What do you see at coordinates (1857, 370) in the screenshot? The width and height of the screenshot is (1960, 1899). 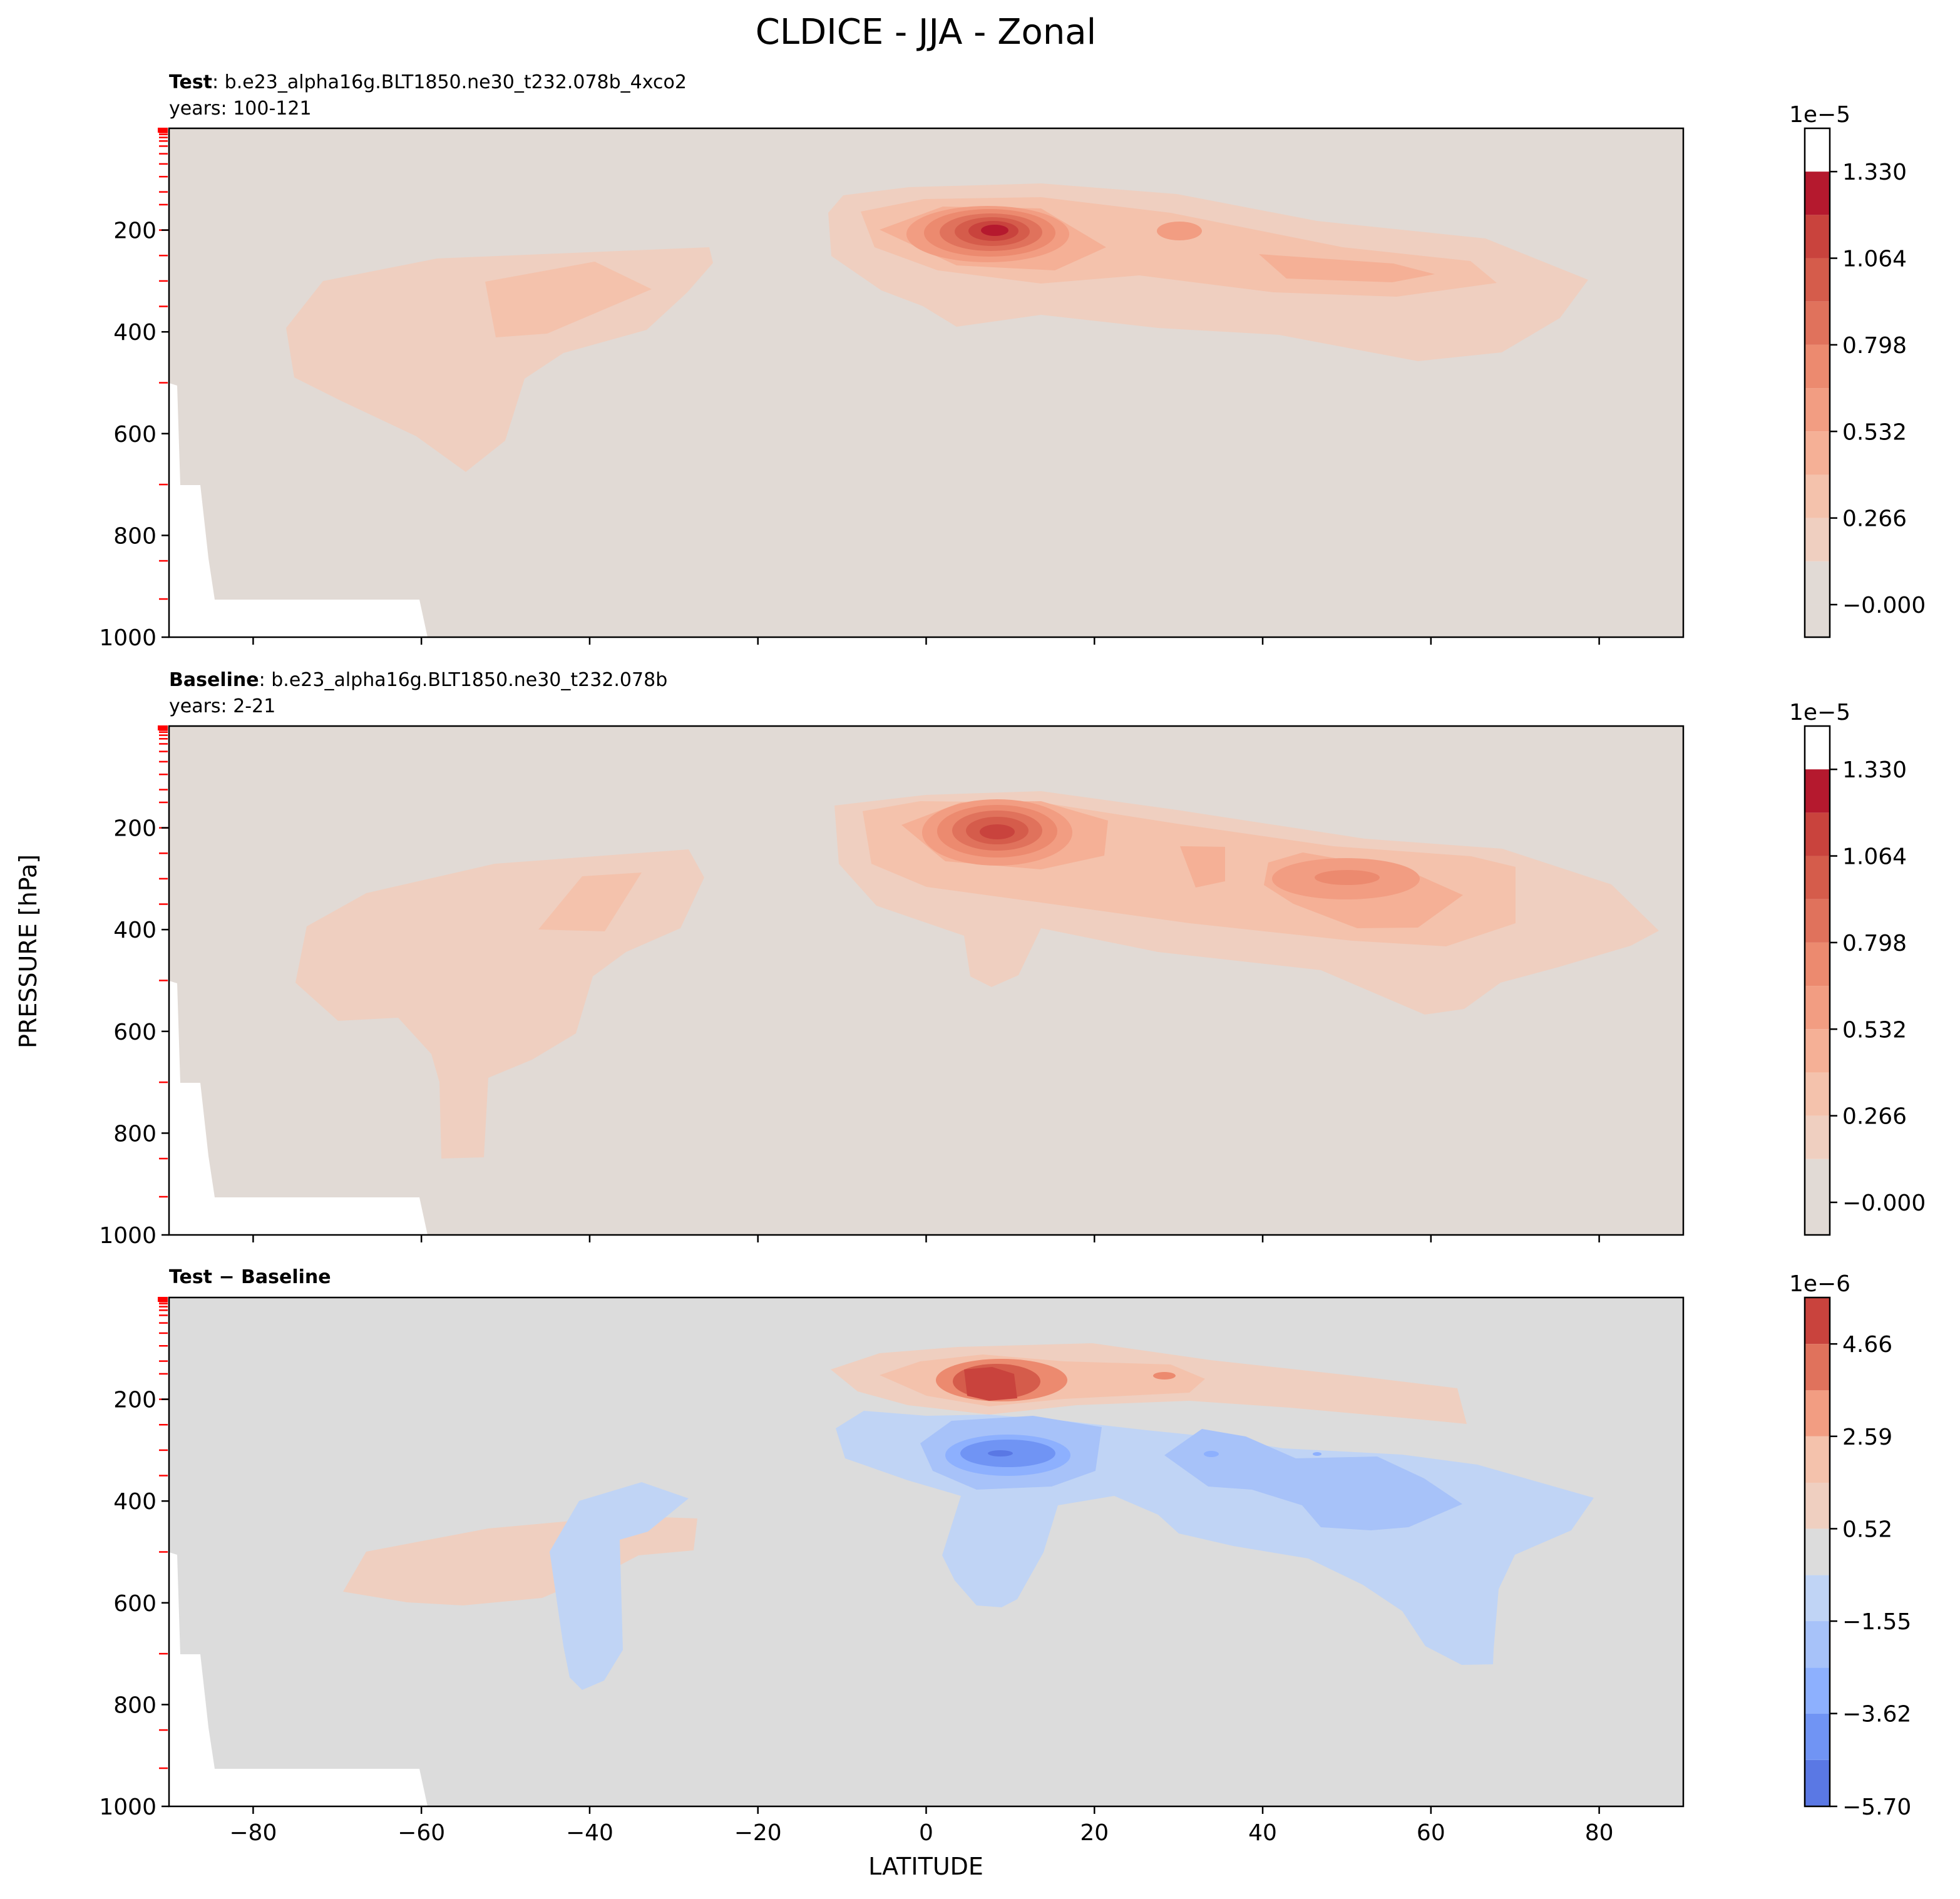 I see `test-colorbar: 1e−5 1.330 1.064 0.798 0.532 0.266 −0.000` at bounding box center [1857, 370].